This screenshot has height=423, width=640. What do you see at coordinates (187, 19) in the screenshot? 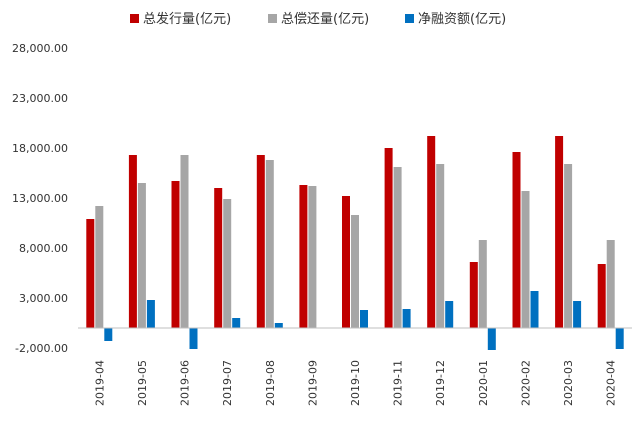
I see `legend-label: 总发行量(亿元)` at bounding box center [187, 19].